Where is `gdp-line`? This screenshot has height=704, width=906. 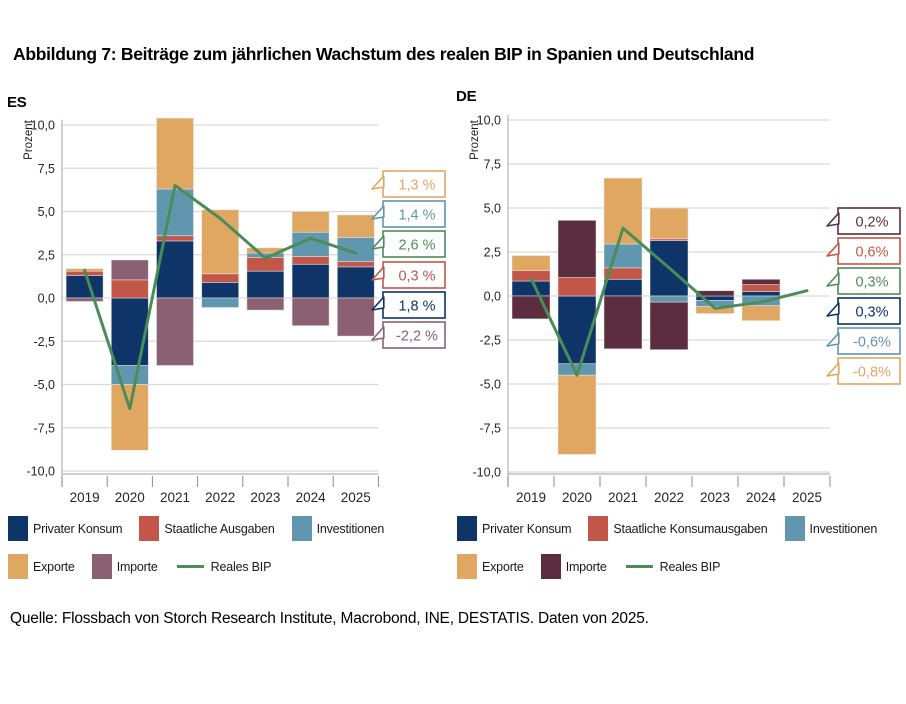
gdp-line is located at coordinates (669, 301).